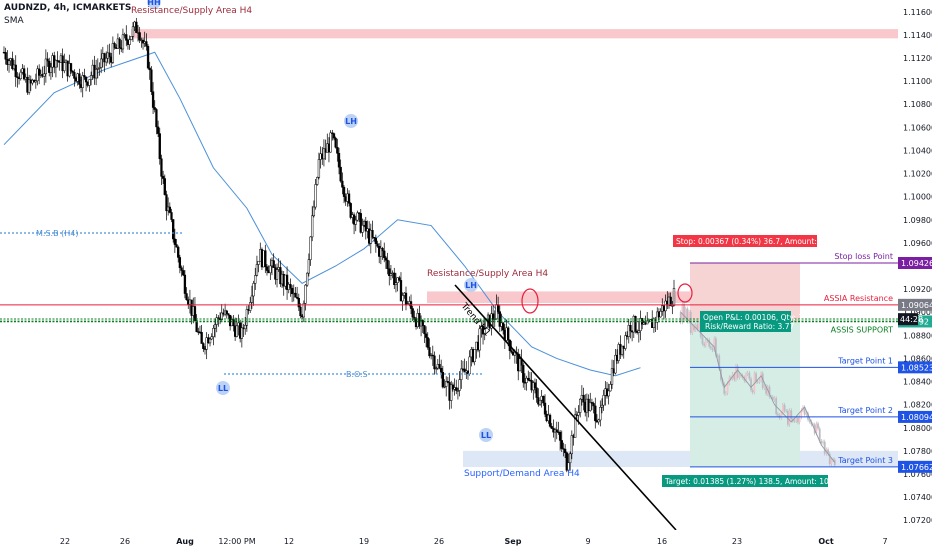 The width and height of the screenshot is (932, 554). I want to click on support-area-label: Support/Demand Area H4, so click(522, 474).